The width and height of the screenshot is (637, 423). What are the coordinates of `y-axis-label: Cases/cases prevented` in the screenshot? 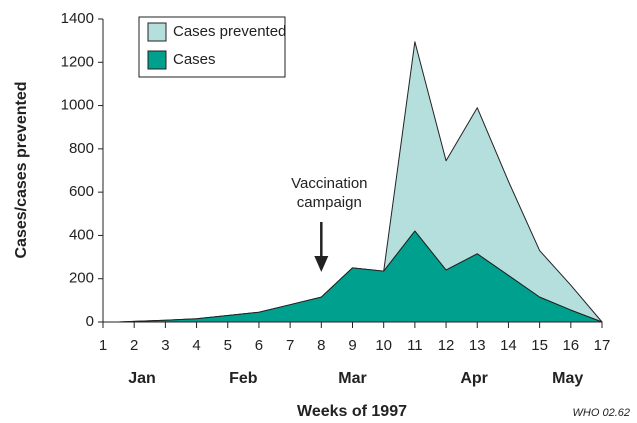 It's located at (21, 170).